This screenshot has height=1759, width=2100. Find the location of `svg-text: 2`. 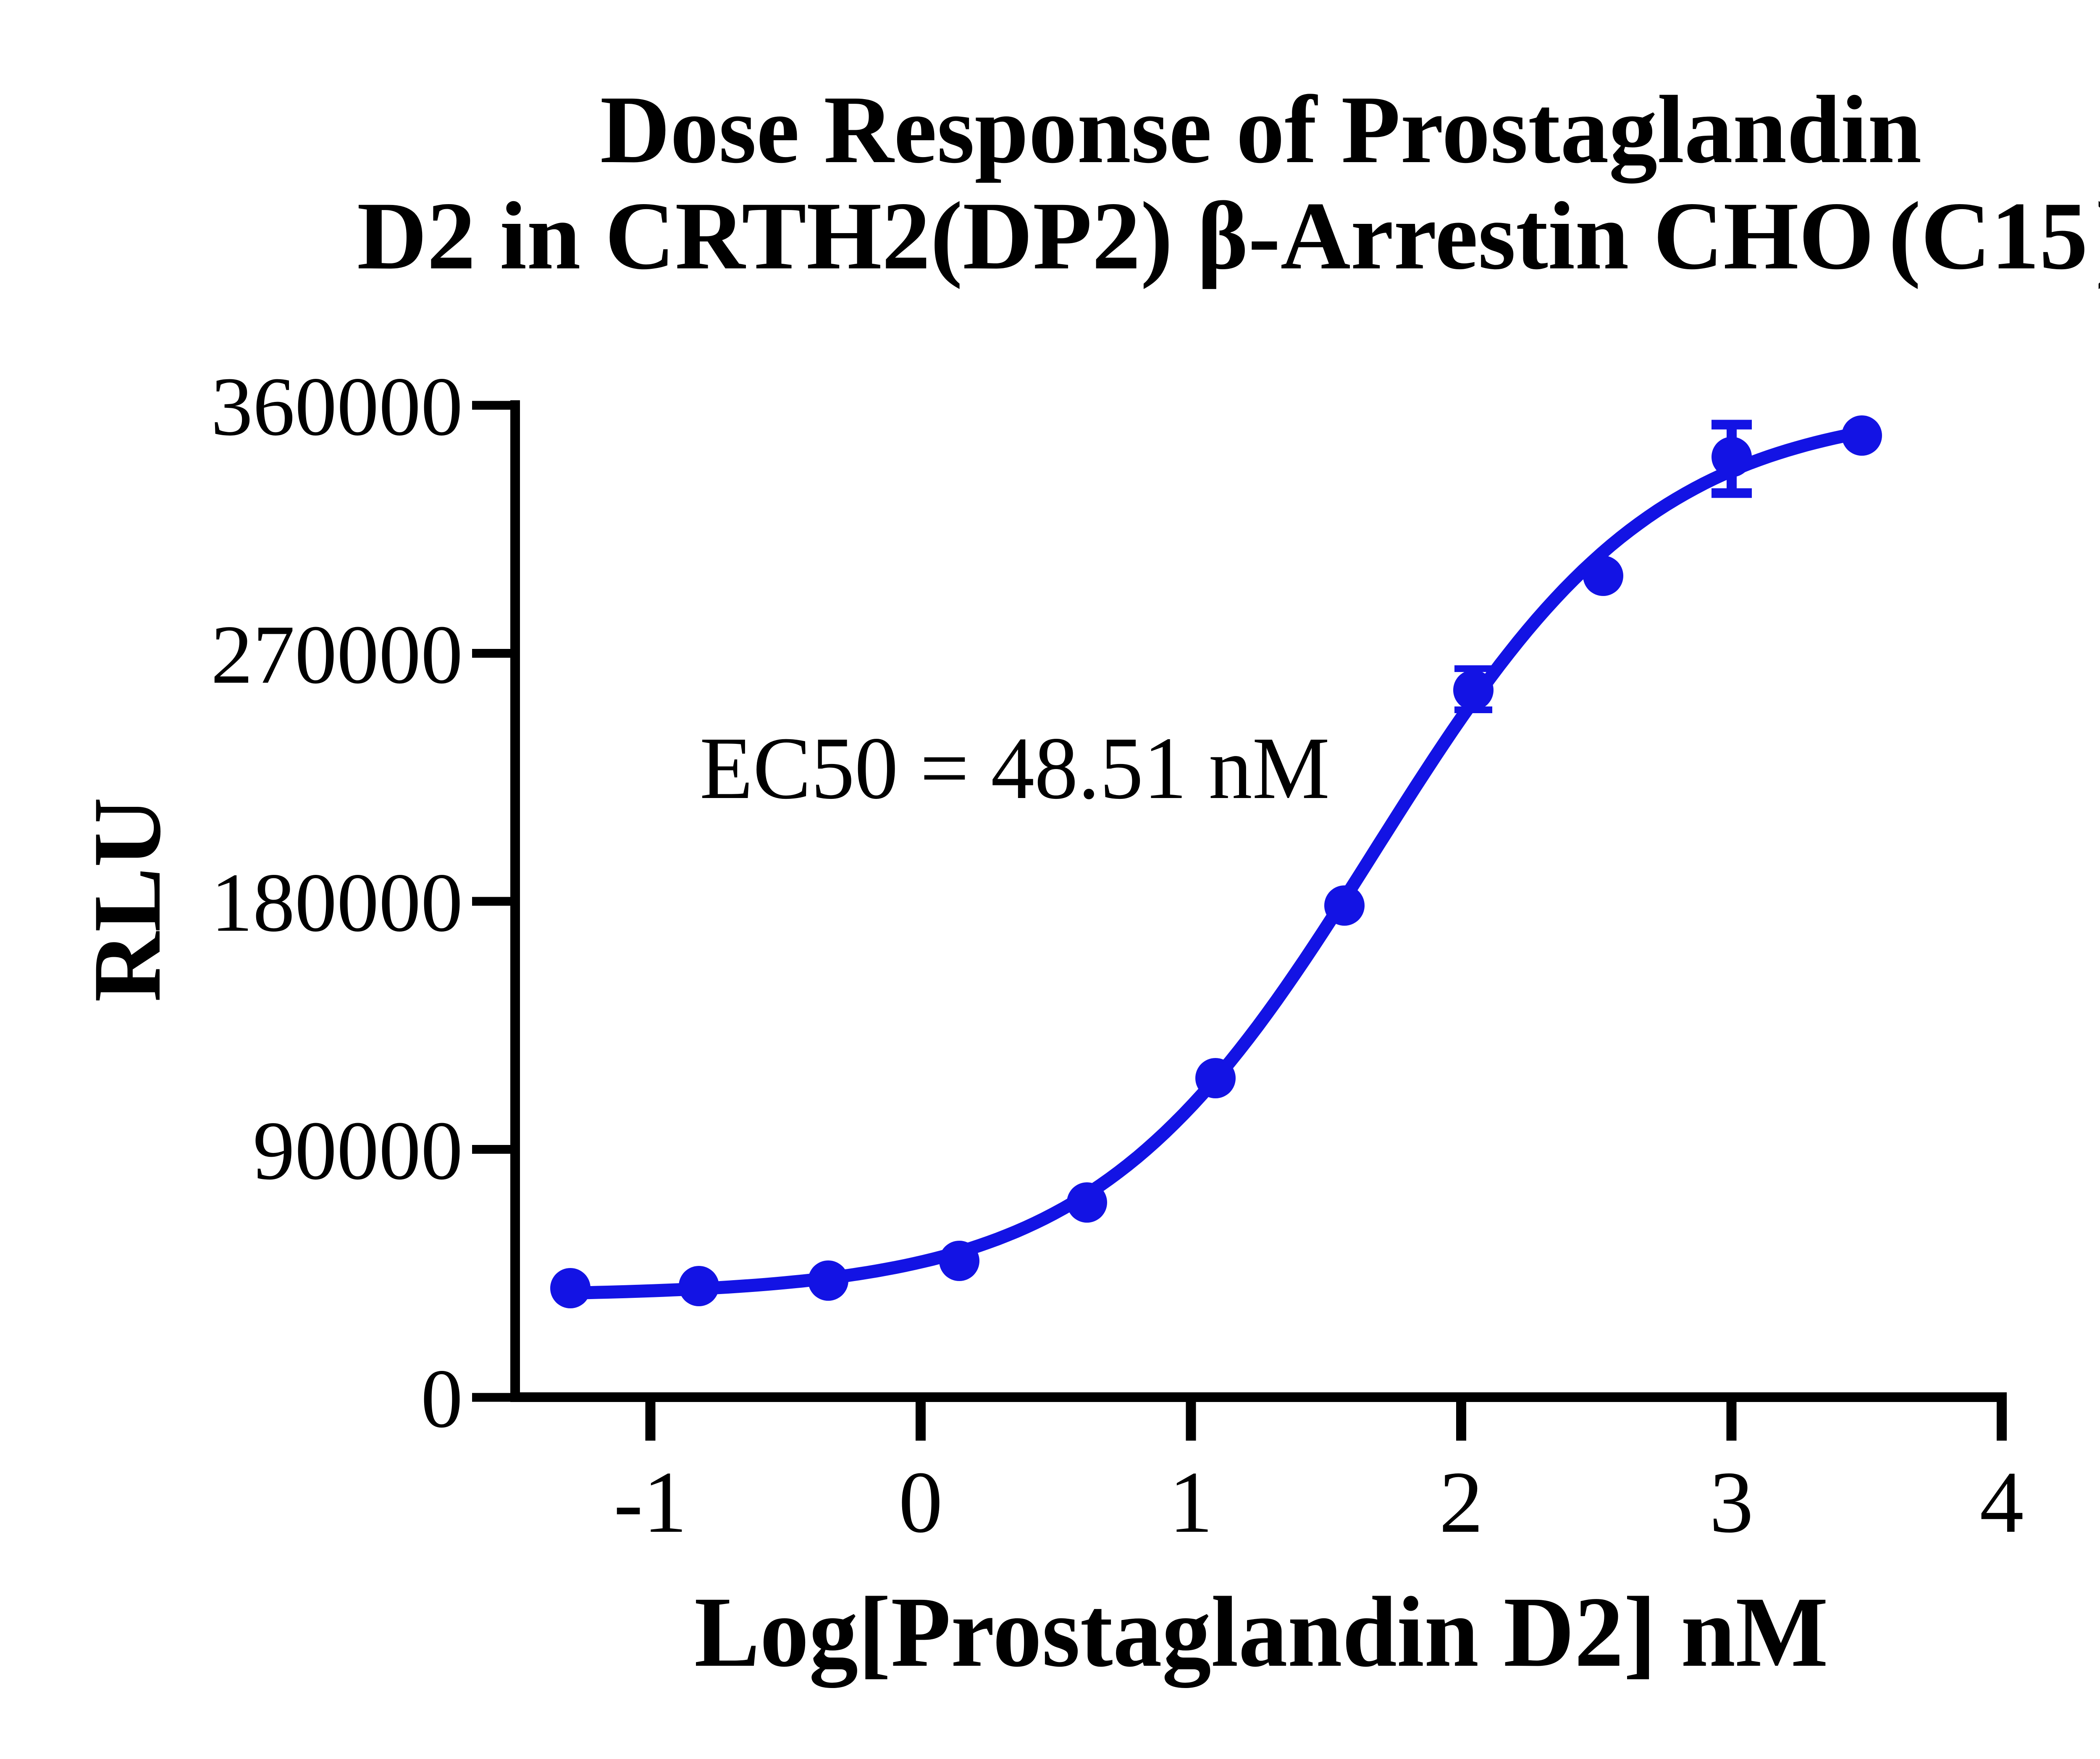

svg-text: 2 is located at coordinates (1461, 1502).